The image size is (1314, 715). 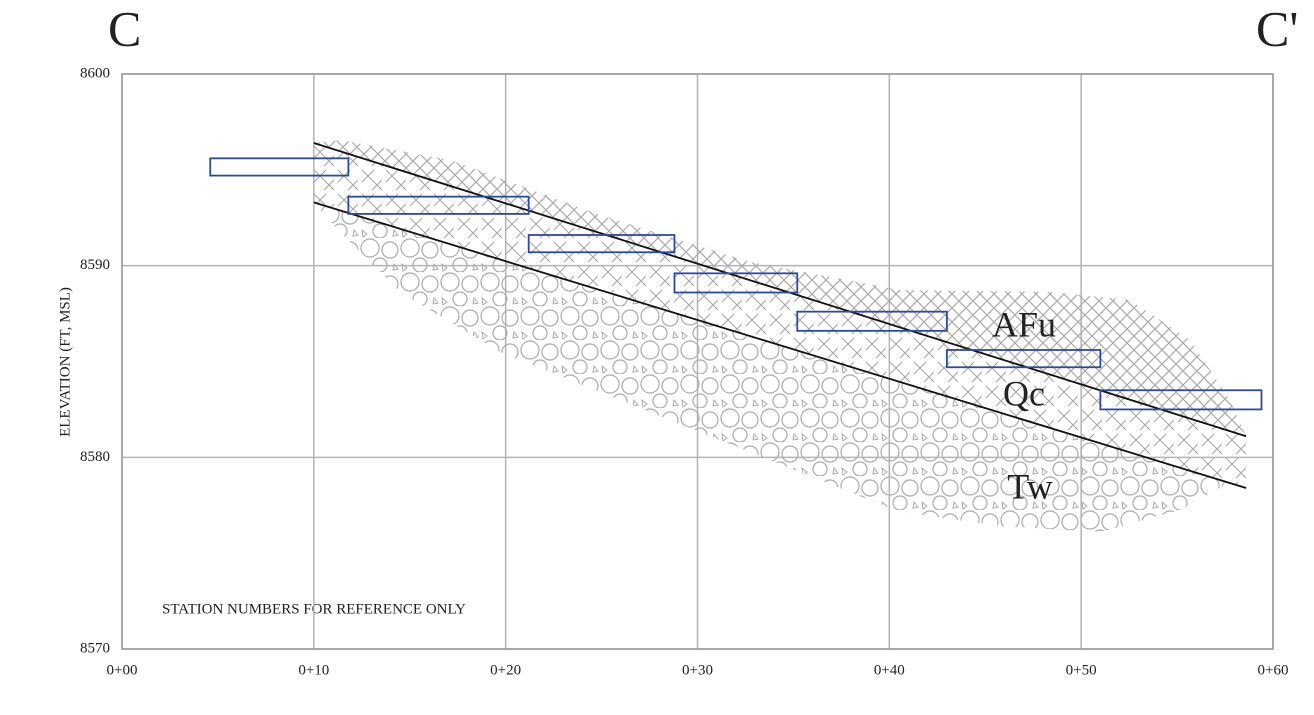 I want to click on x-tick-label: 0+60, so click(x=1273, y=670).